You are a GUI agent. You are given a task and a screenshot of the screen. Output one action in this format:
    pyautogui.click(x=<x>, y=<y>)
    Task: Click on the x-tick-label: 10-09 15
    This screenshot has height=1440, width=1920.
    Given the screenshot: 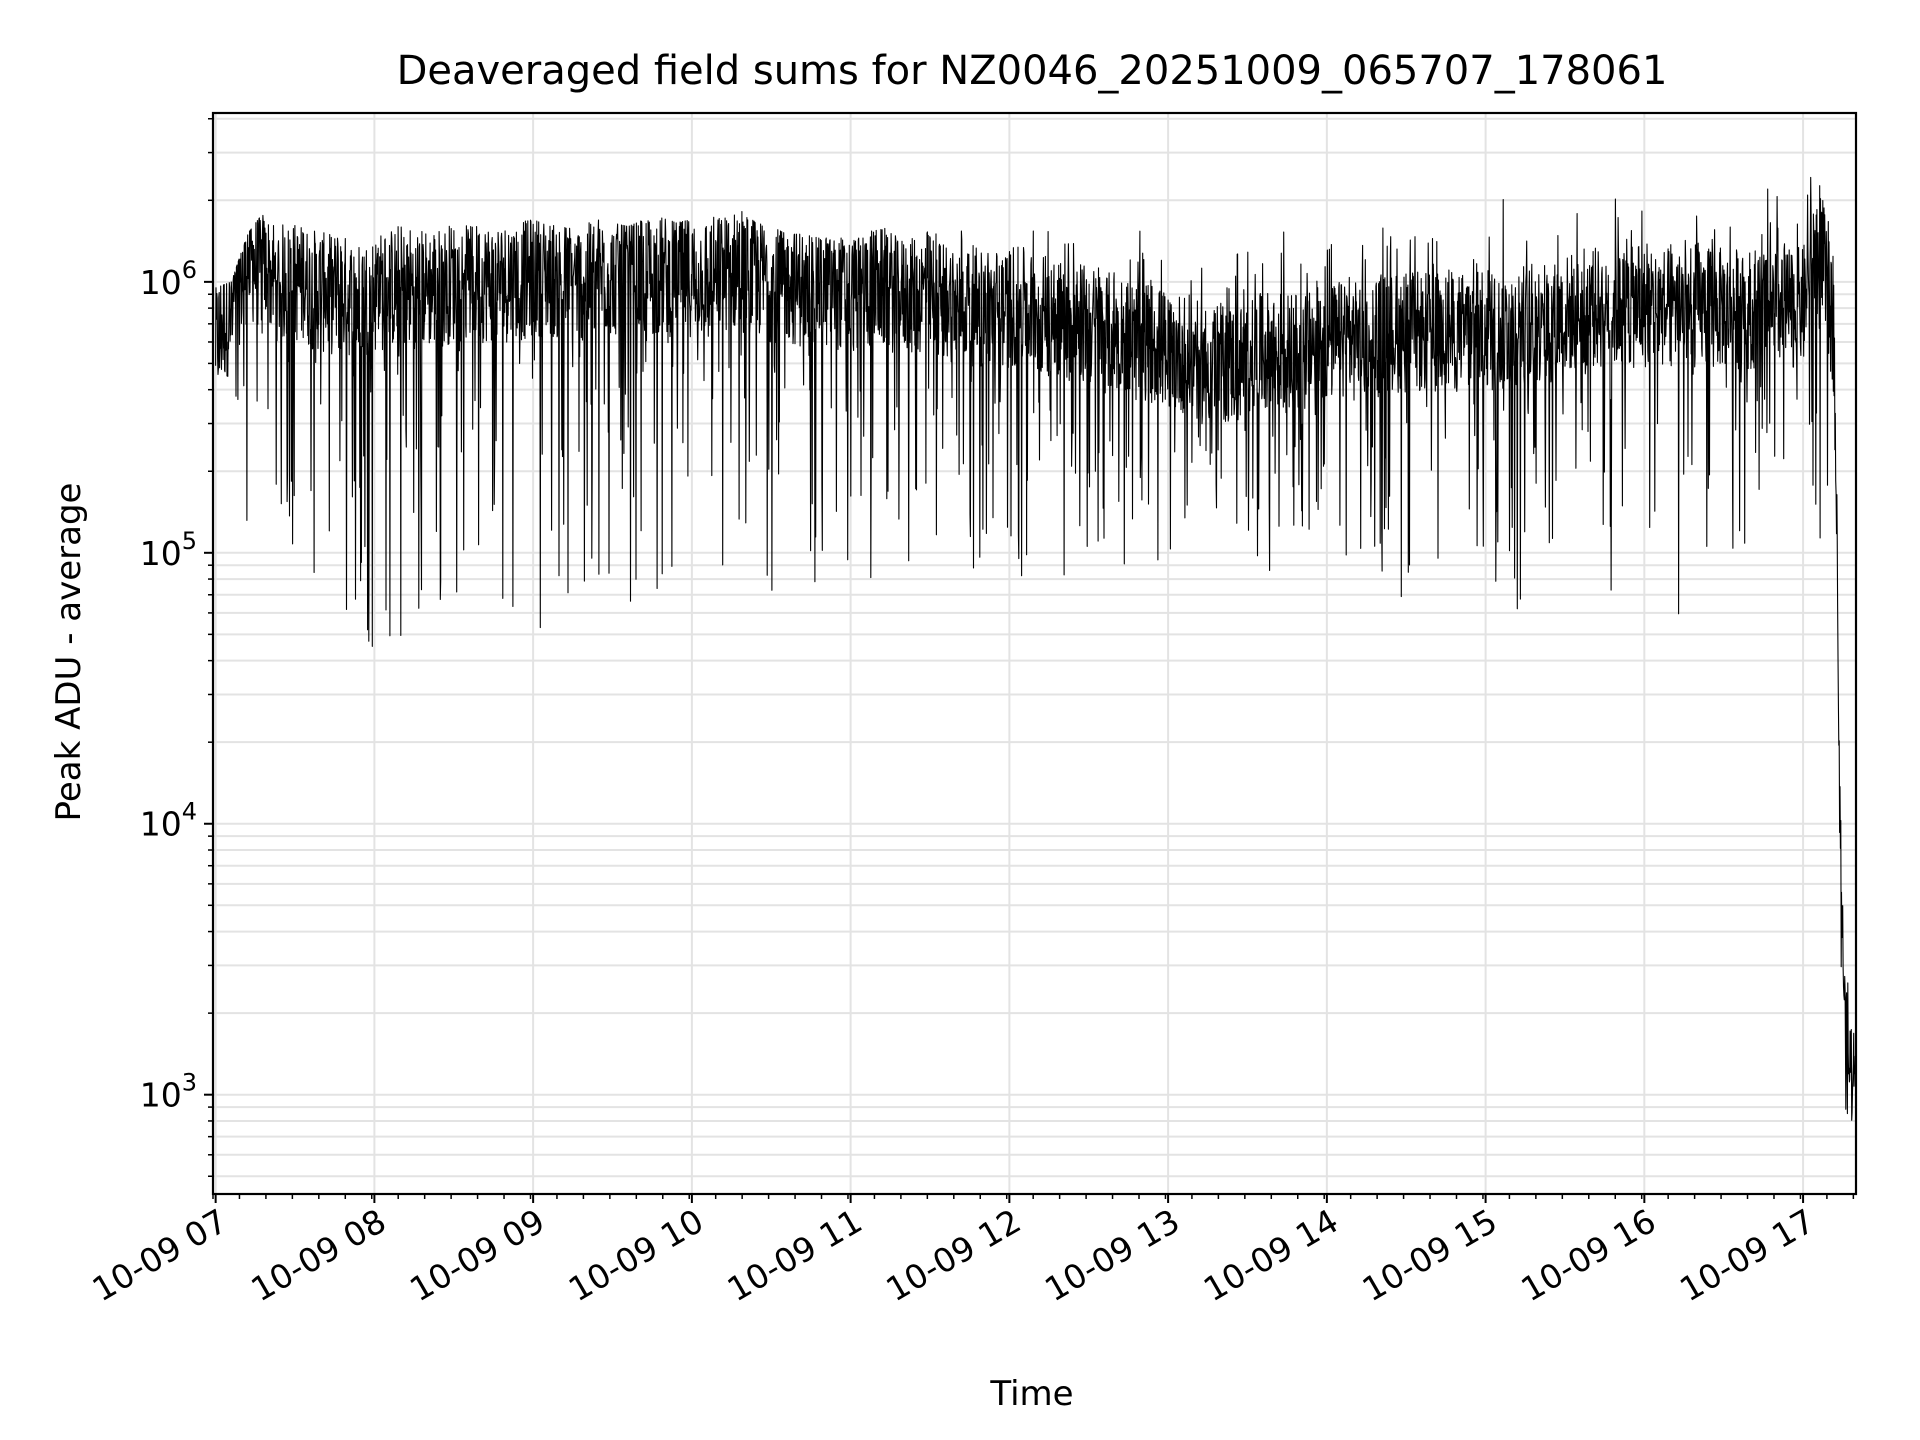 What is the action you would take?
    pyautogui.click(x=1430, y=1255)
    